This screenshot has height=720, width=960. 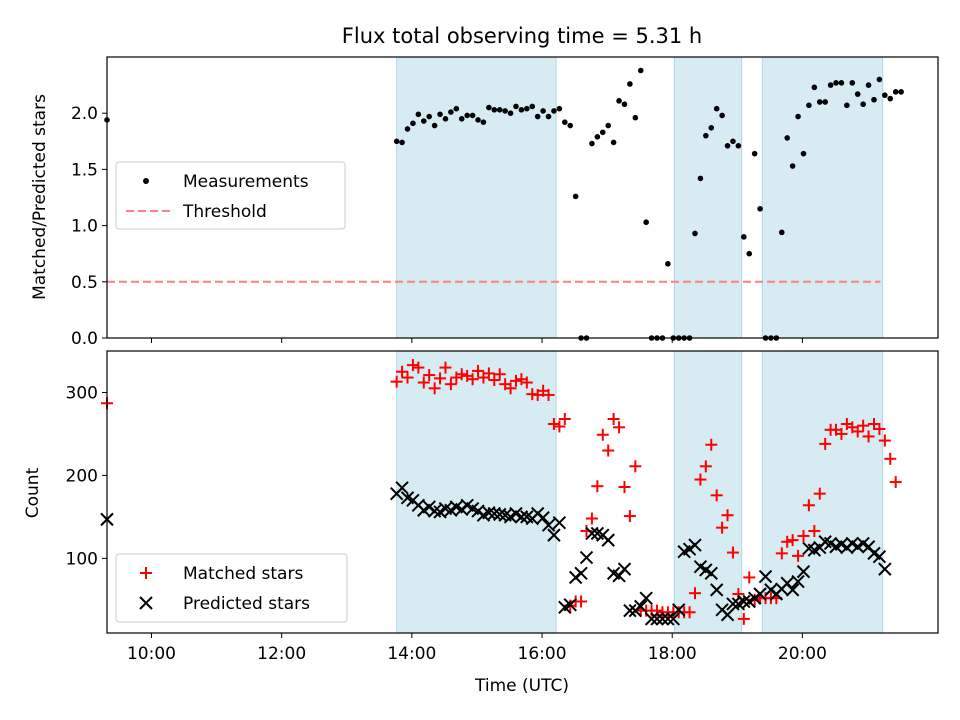 What do you see at coordinates (151, 654) in the screenshot?
I see `x-tick-label: 10:00` at bounding box center [151, 654].